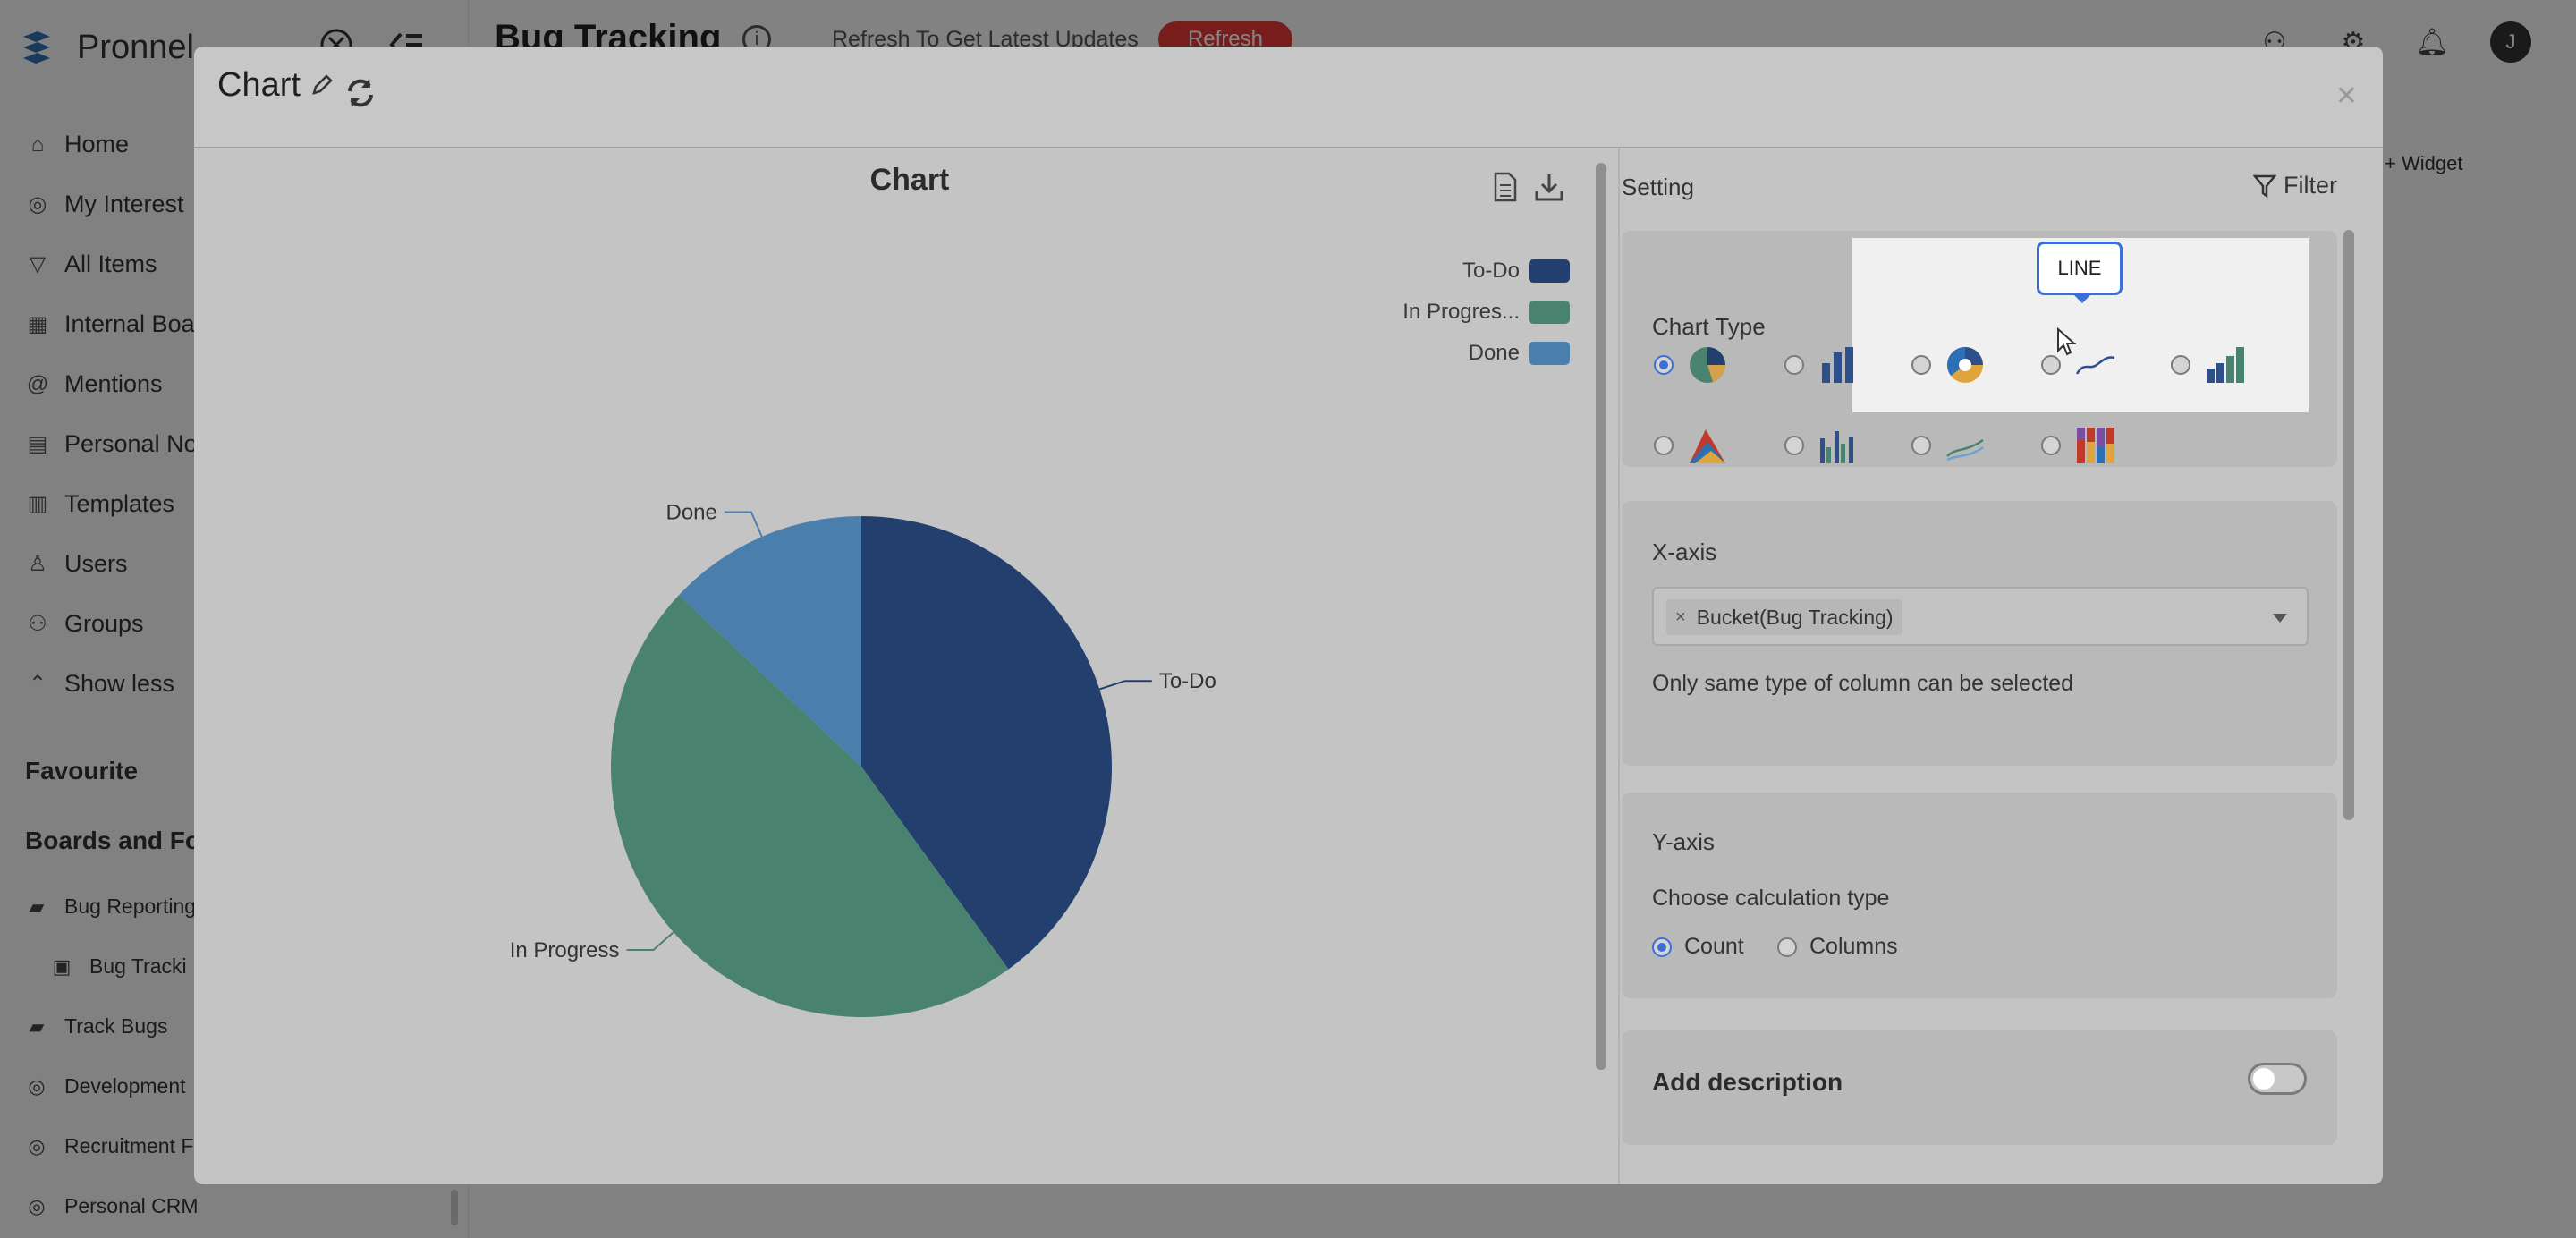 This screenshot has width=2576, height=1238. I want to click on legend-item: To-Do, so click(1486, 271).